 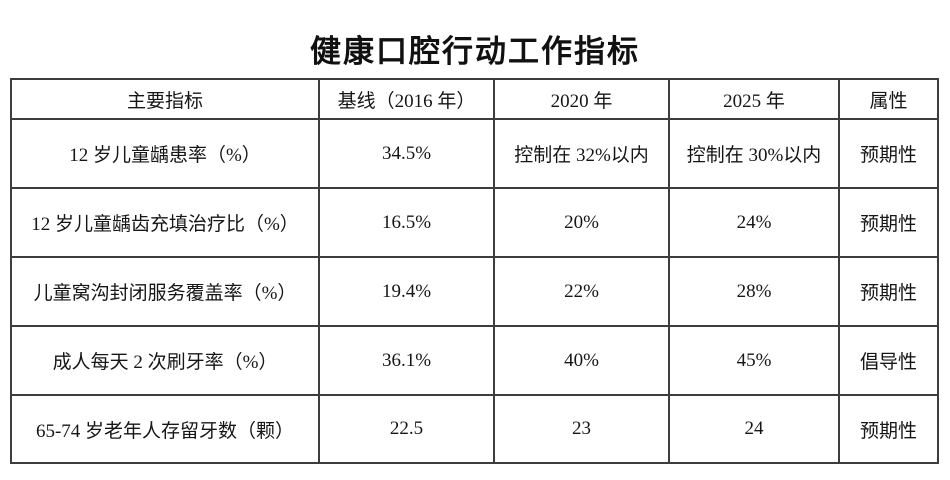 I want to click on header-year-2020: 2020 年, so click(x=581, y=99).